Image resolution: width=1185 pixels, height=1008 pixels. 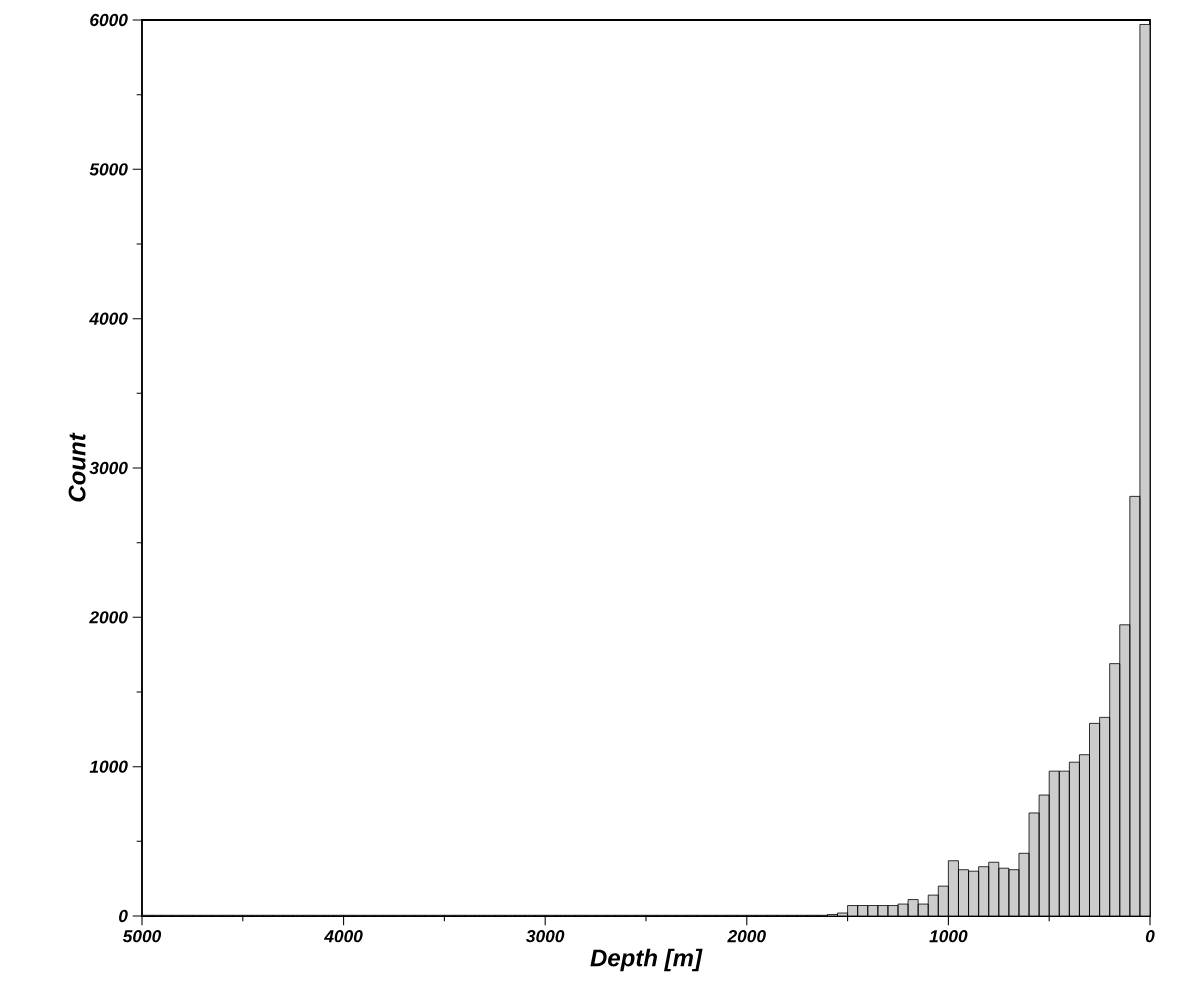 What do you see at coordinates (1150, 936) in the screenshot?
I see `x-tick-label: 0` at bounding box center [1150, 936].